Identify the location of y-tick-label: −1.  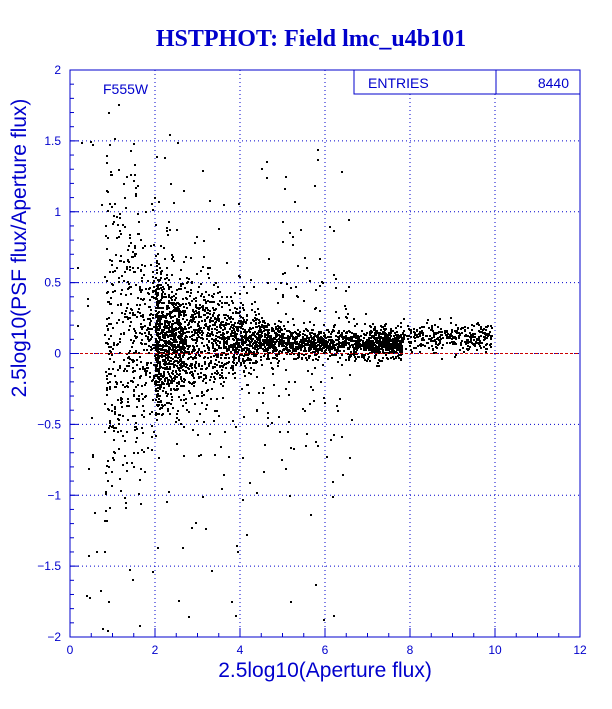
(54, 495).